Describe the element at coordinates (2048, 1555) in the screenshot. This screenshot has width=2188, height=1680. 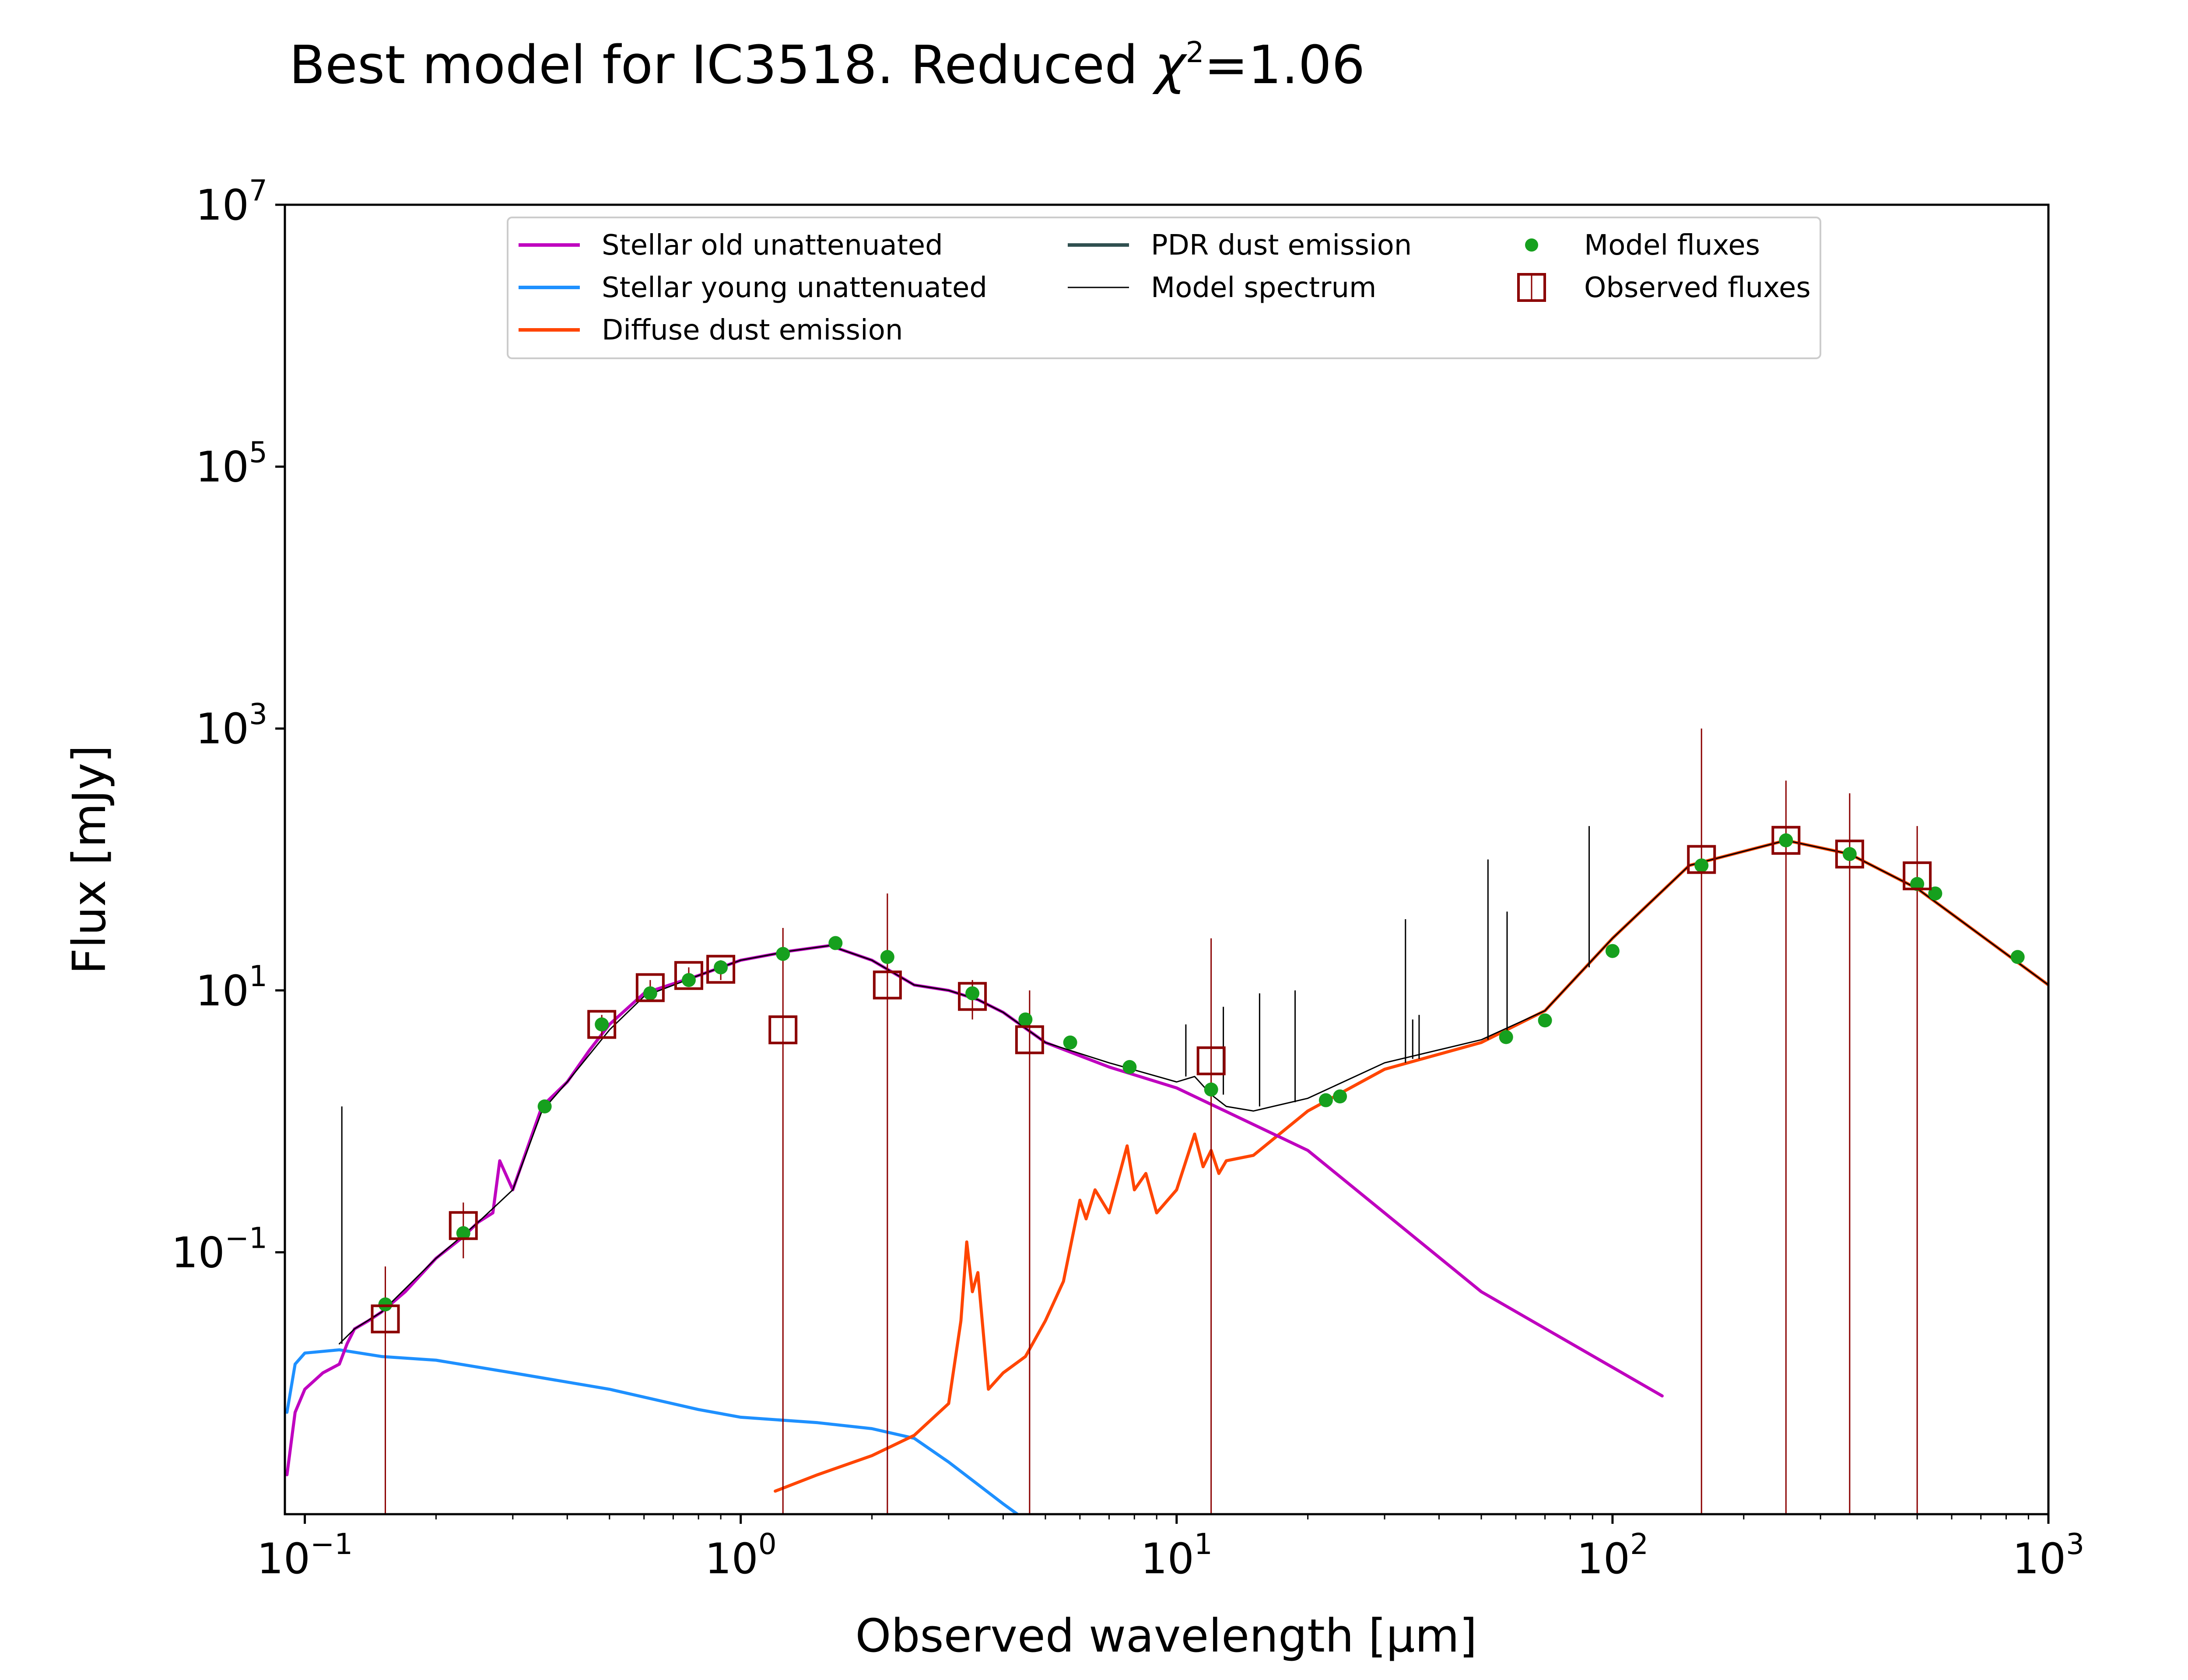
I see `x-tick-label-4: 10³` at that location.